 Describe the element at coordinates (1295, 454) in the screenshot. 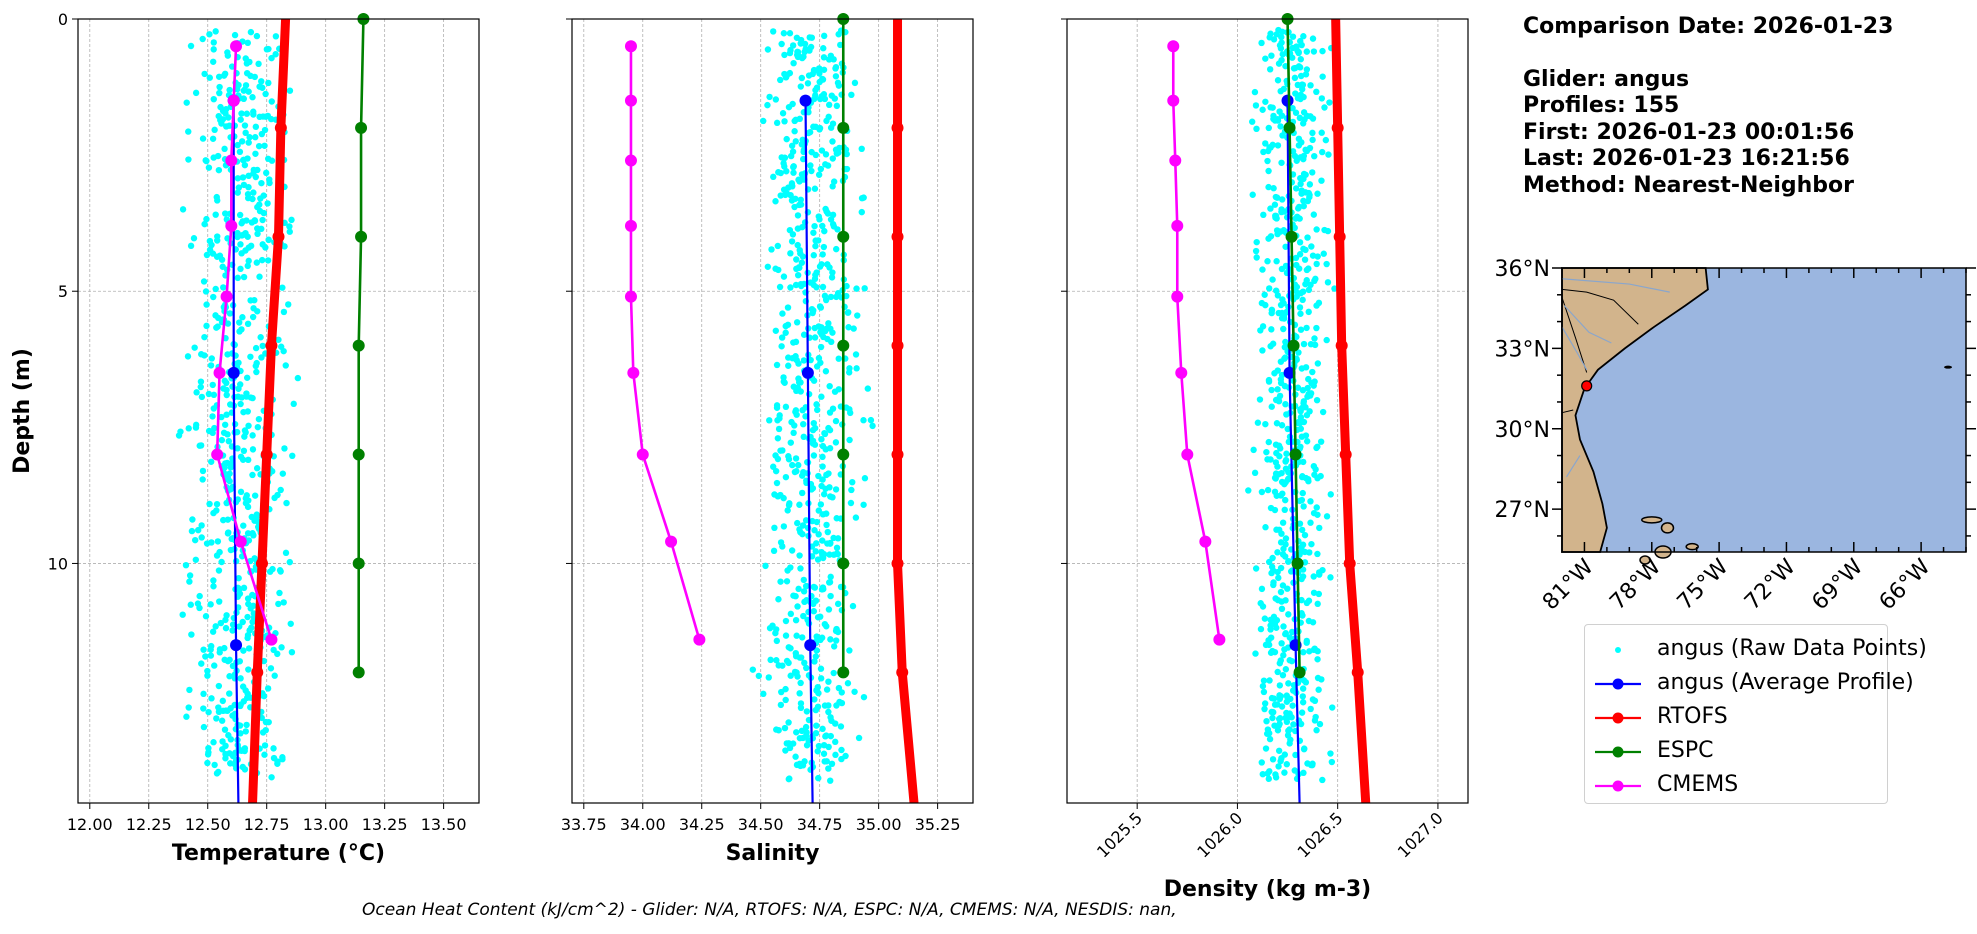

I see `espc-marker` at that location.